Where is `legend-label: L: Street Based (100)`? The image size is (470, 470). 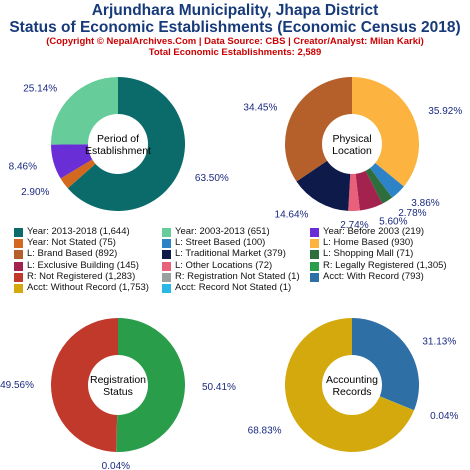 legend-label: L: Street Based (100) is located at coordinates (220, 243).